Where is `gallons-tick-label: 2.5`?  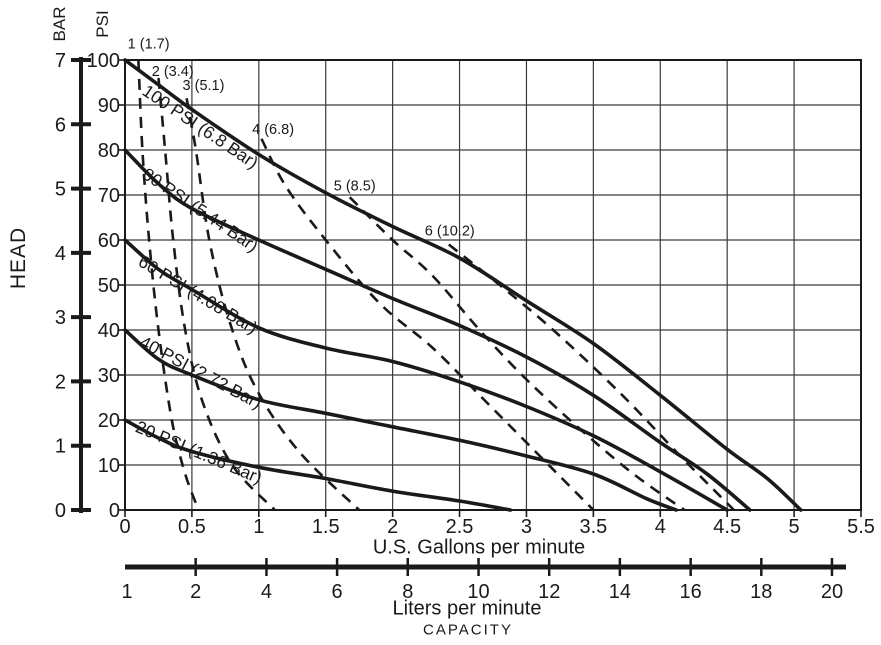
gallons-tick-label: 2.5 is located at coordinates (460, 527).